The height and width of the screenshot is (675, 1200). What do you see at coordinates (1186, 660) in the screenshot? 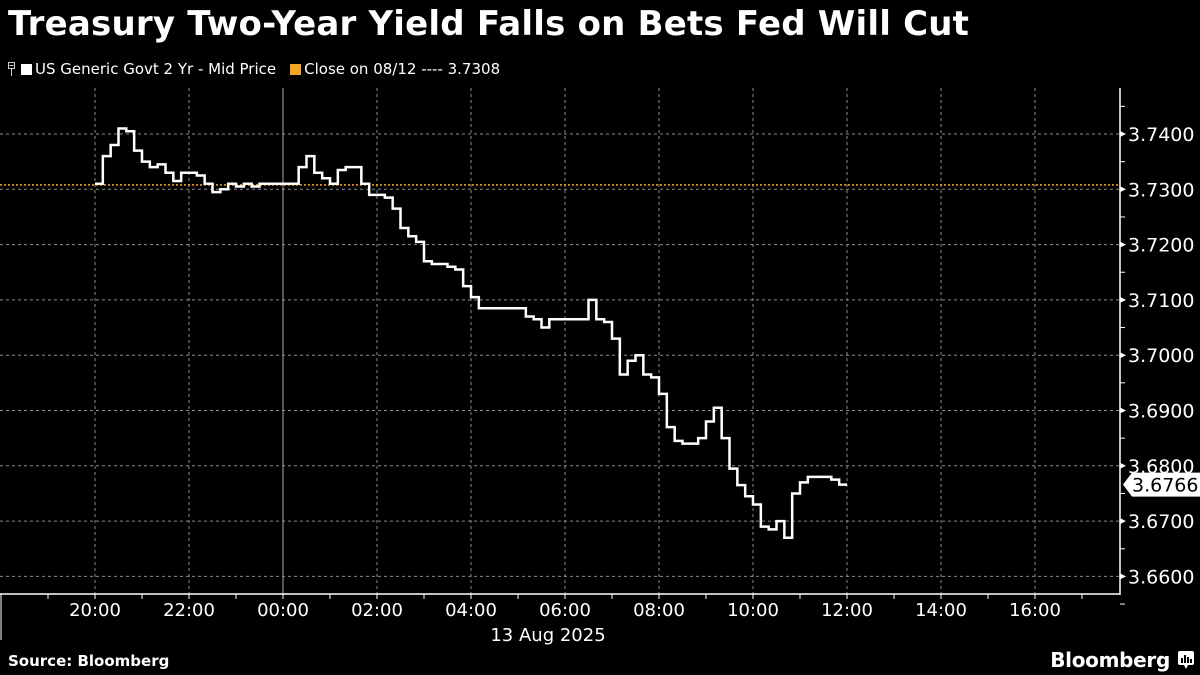
I see `chart-bars-icon` at bounding box center [1186, 660].